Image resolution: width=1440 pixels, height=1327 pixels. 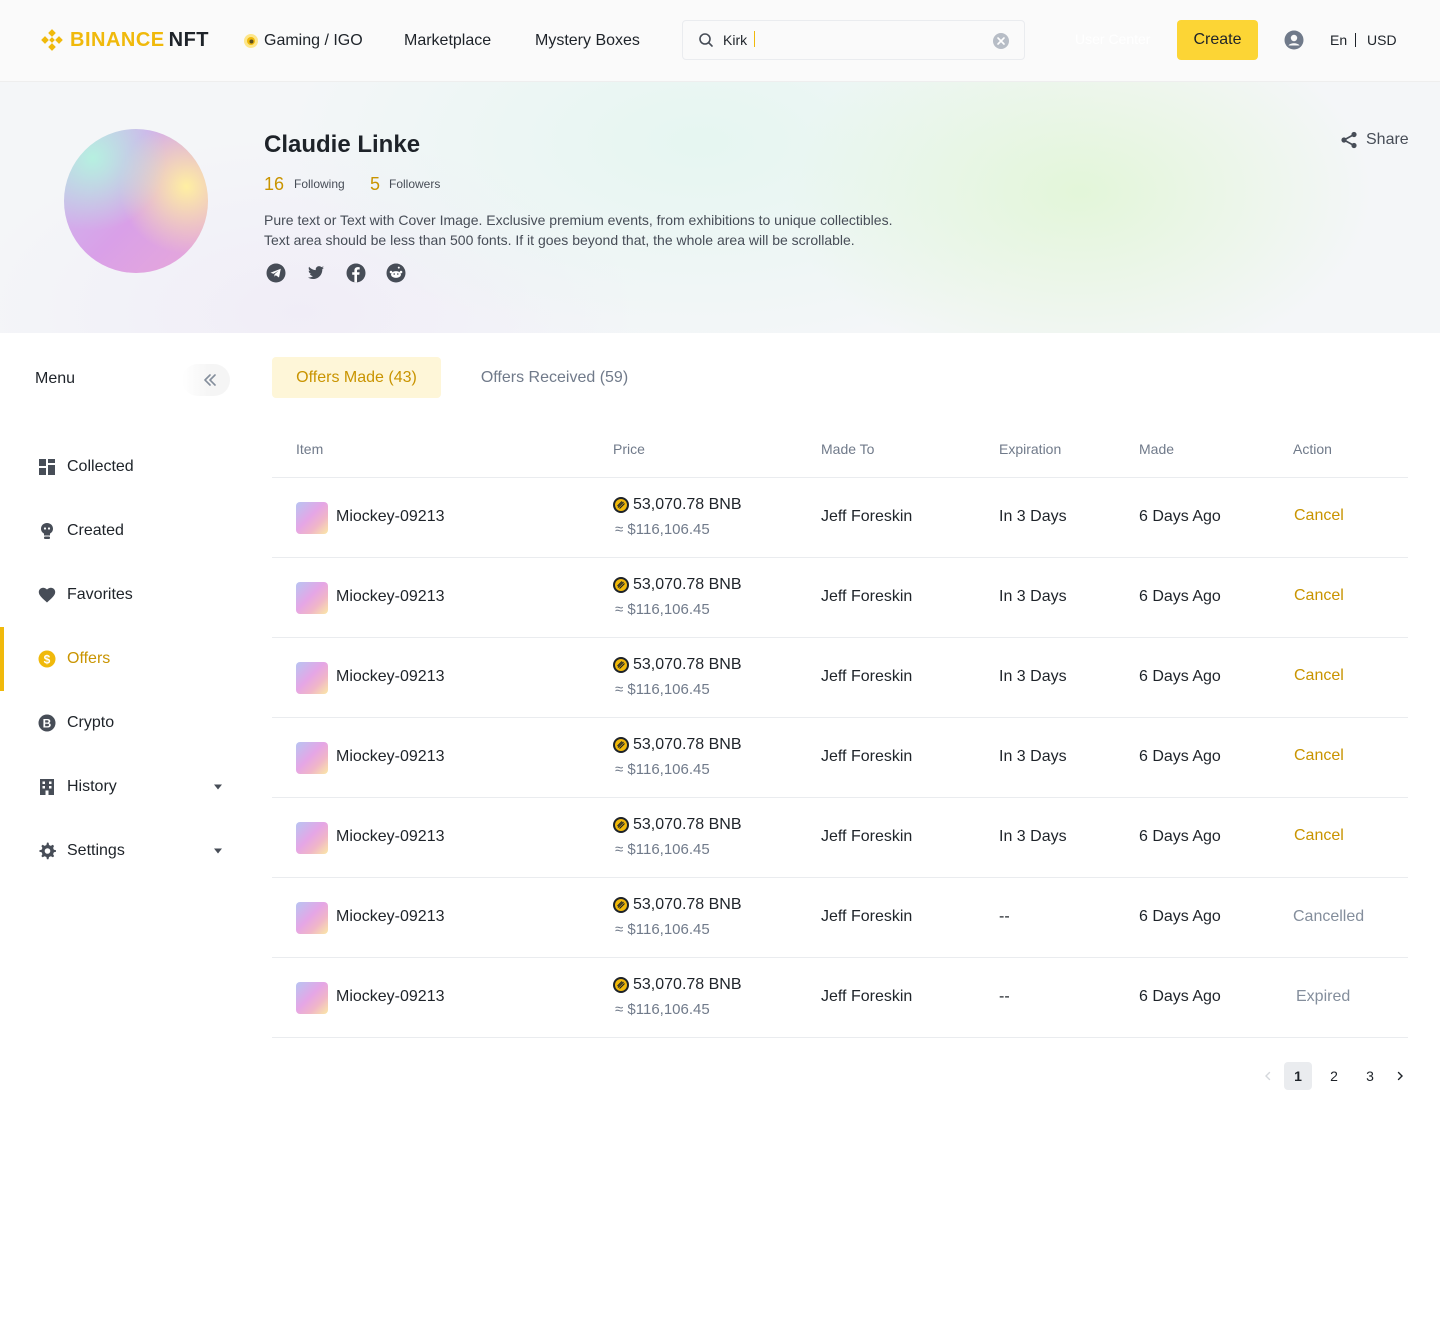 I want to click on logo-product-text: NFT, so click(x=189, y=39).